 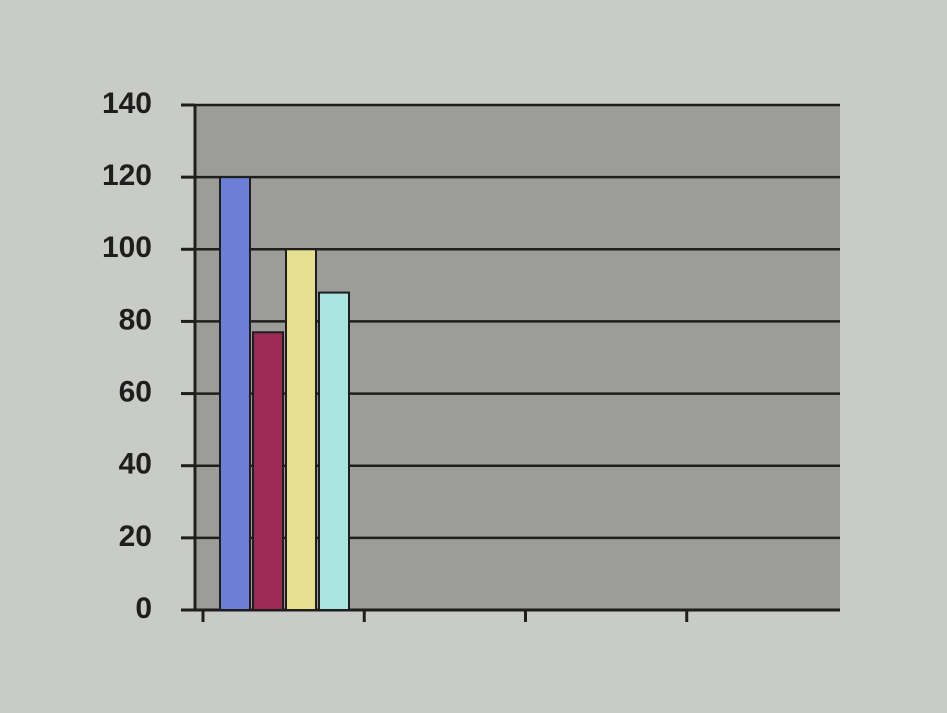 I want to click on y-tick-label: 0, so click(x=143, y=608).